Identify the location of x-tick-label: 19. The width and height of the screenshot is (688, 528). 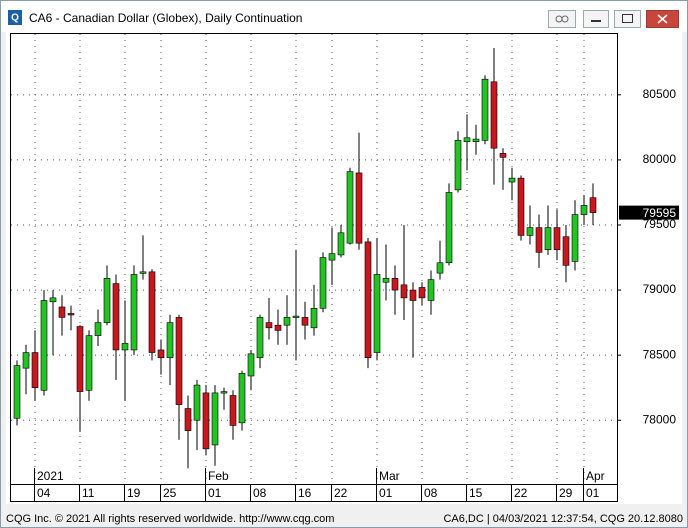
(134, 493).